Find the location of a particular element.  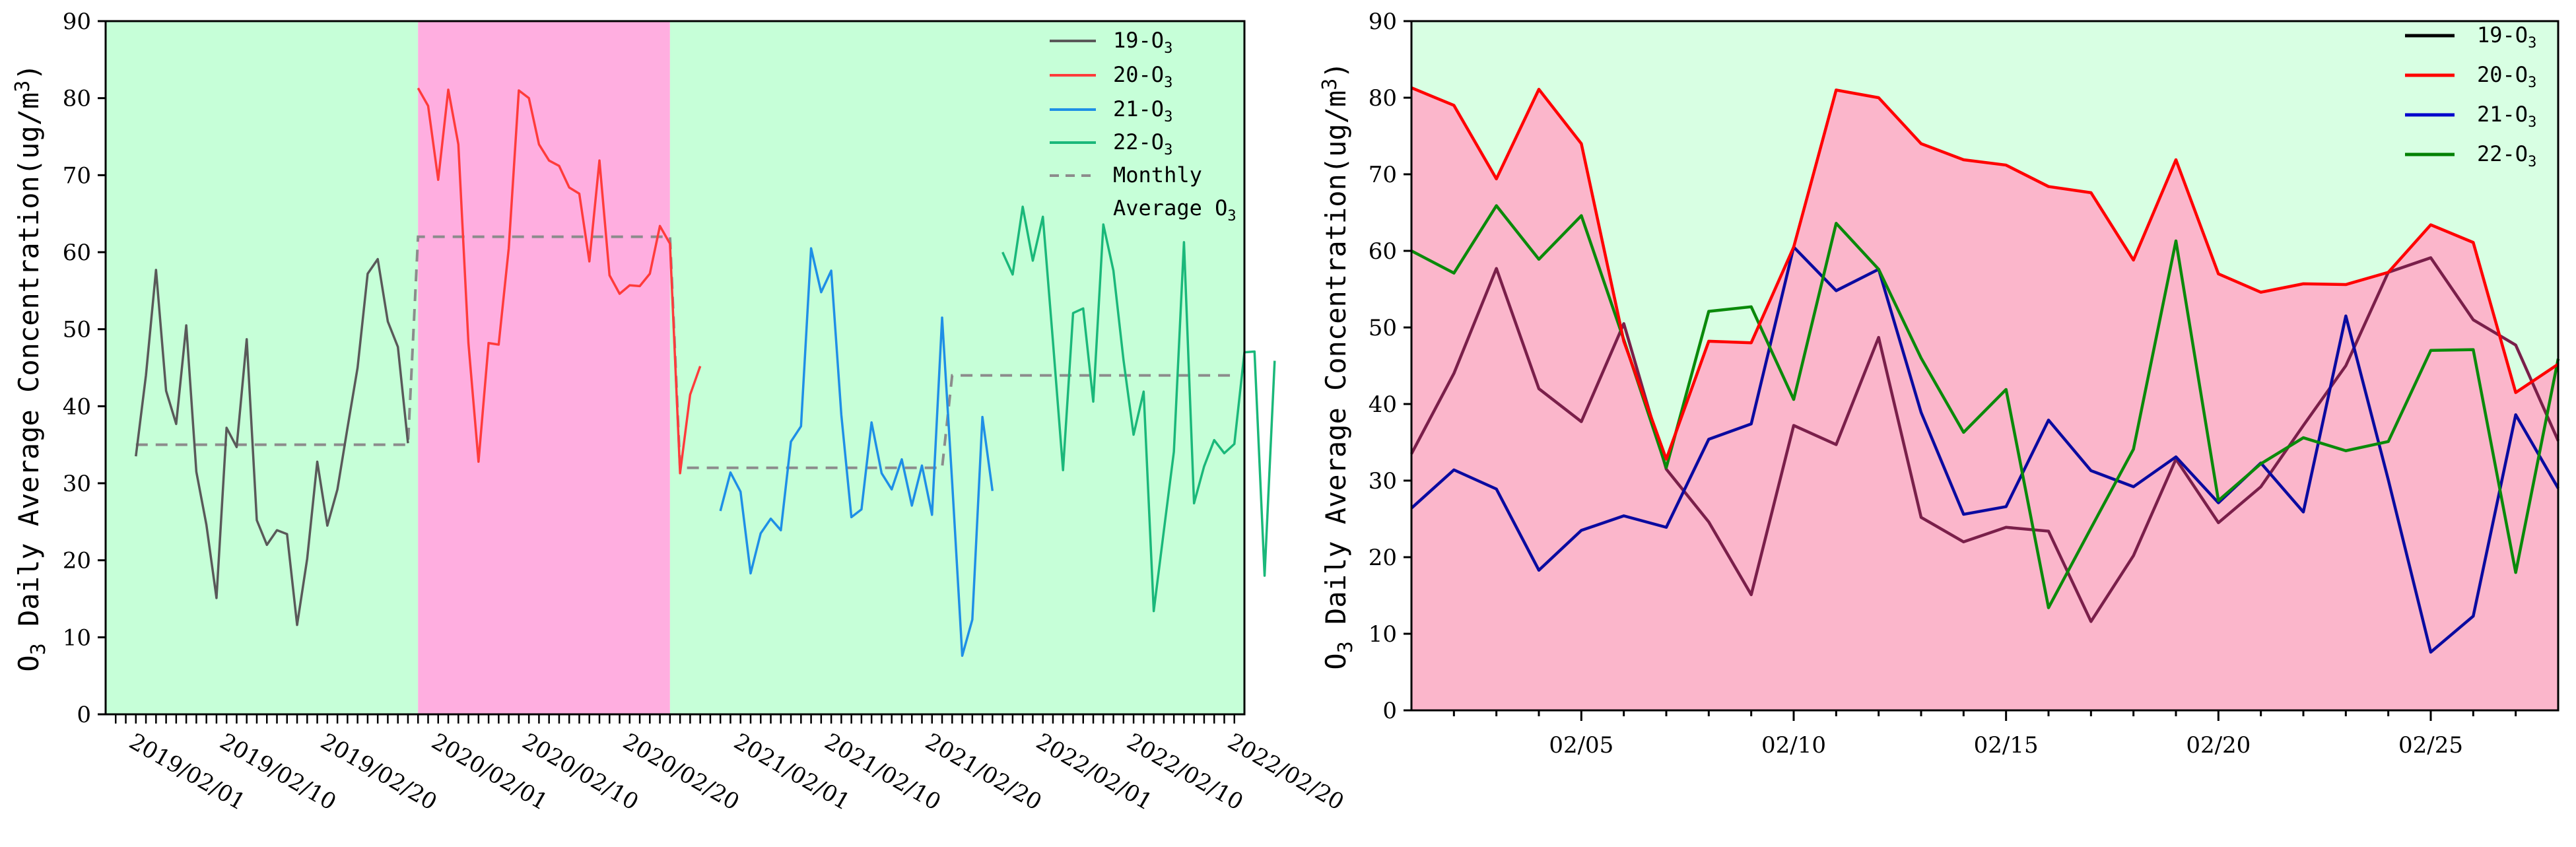

monthly-average-line is located at coordinates (685, 352).